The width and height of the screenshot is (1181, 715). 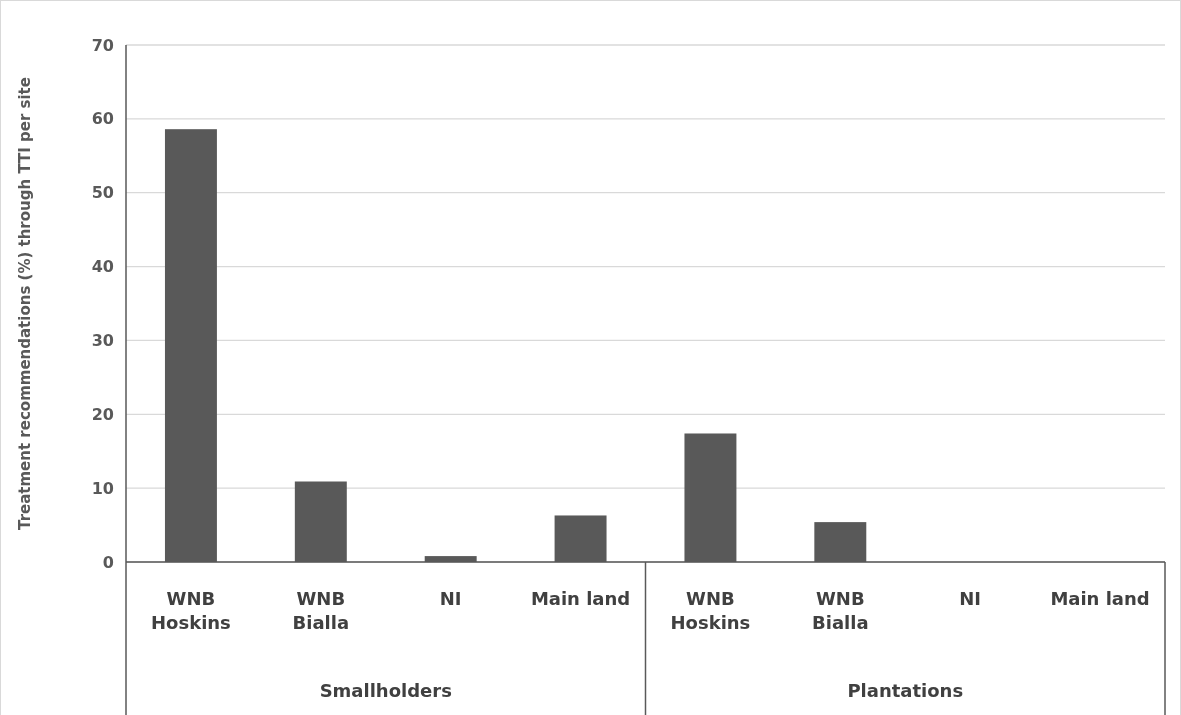 What do you see at coordinates (102, 341) in the screenshot?
I see `y-tick-label: 30` at bounding box center [102, 341].